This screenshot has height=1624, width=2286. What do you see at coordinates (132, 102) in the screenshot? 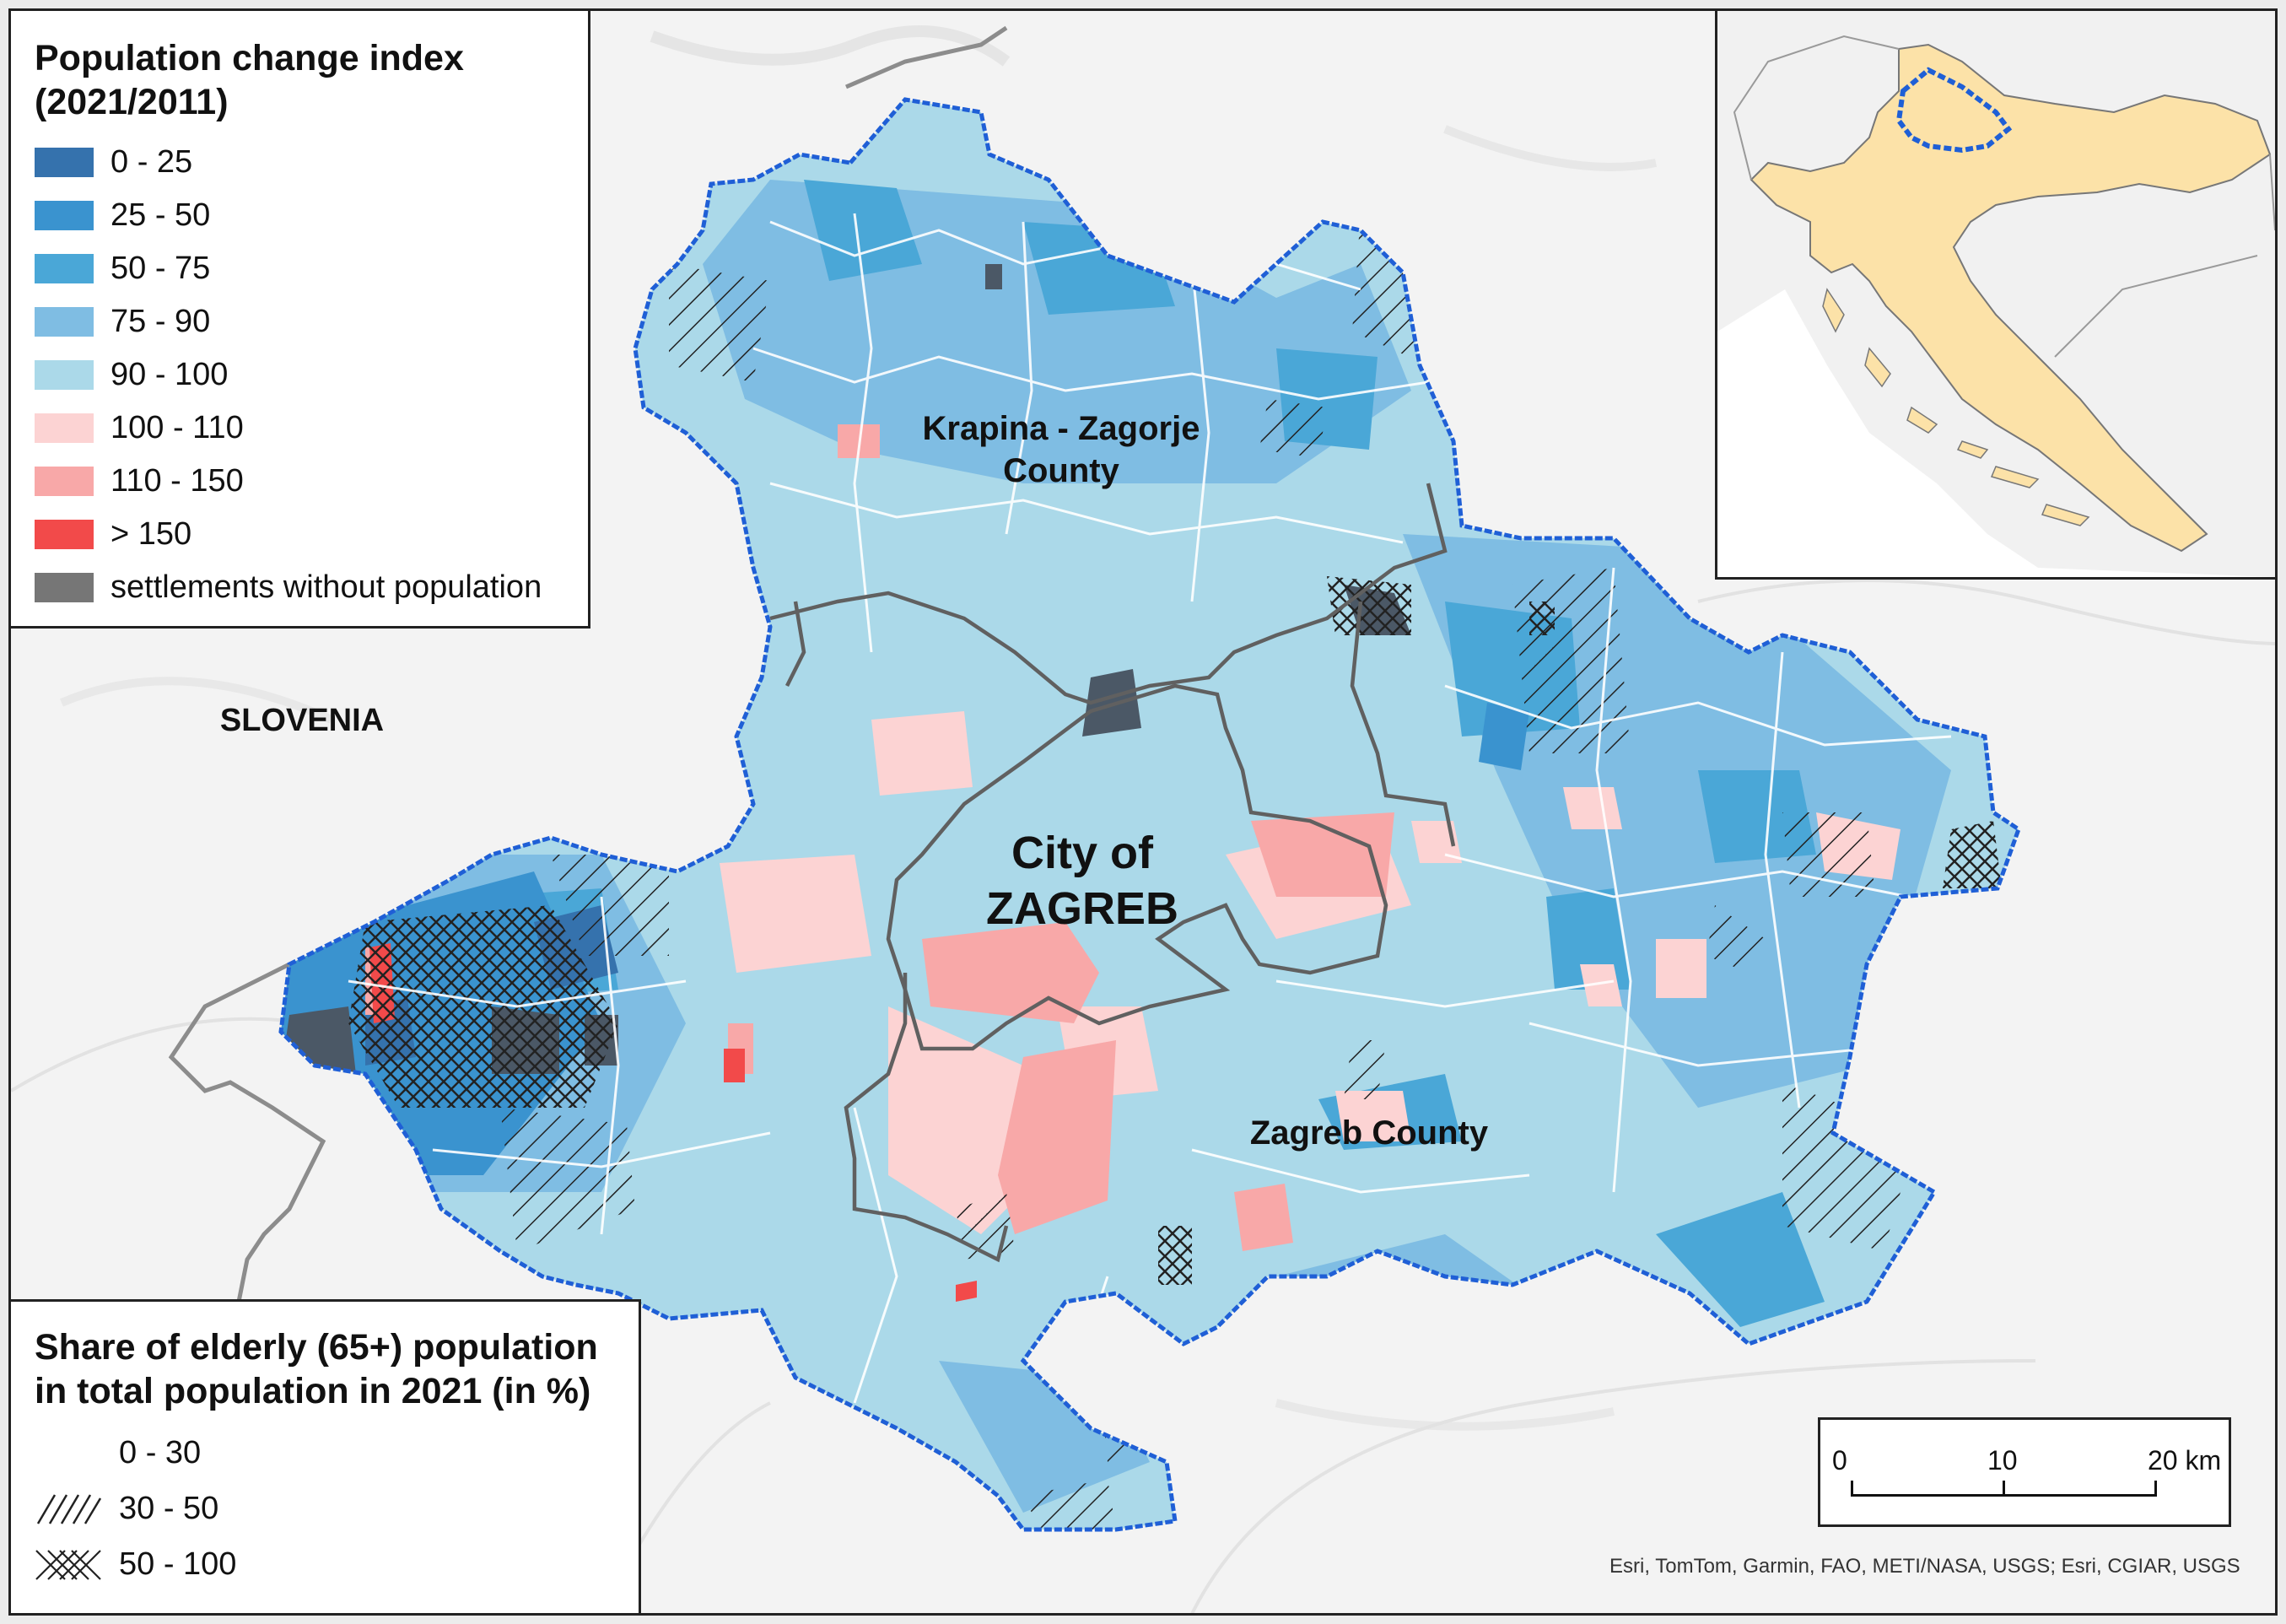
I see `population-change-title-line2: (2021/2011)` at bounding box center [132, 102].